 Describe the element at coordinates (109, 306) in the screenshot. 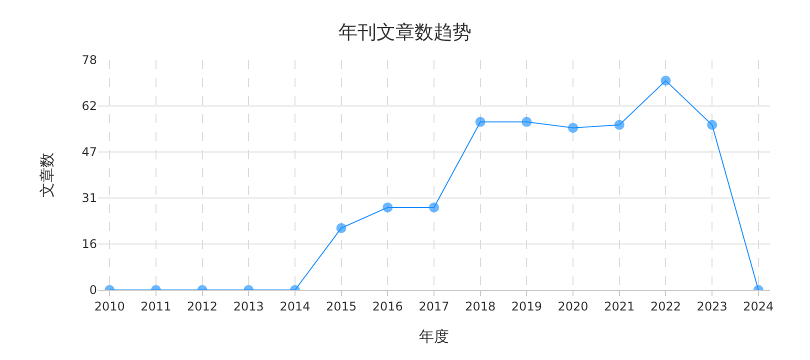

I see `x-tick-label: 2010` at that location.